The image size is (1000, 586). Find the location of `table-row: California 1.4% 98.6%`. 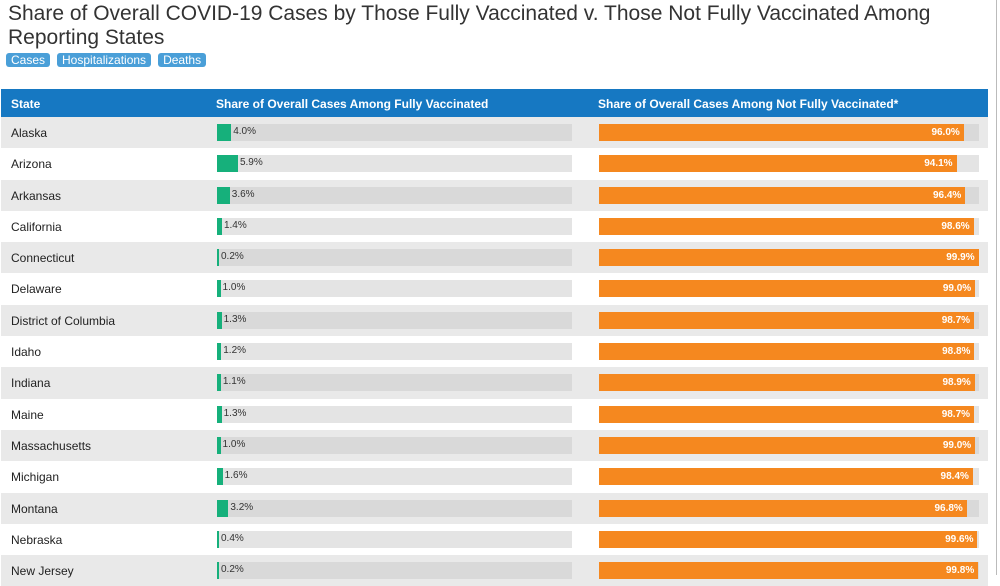

table-row: California 1.4% 98.6% is located at coordinates (494, 226).